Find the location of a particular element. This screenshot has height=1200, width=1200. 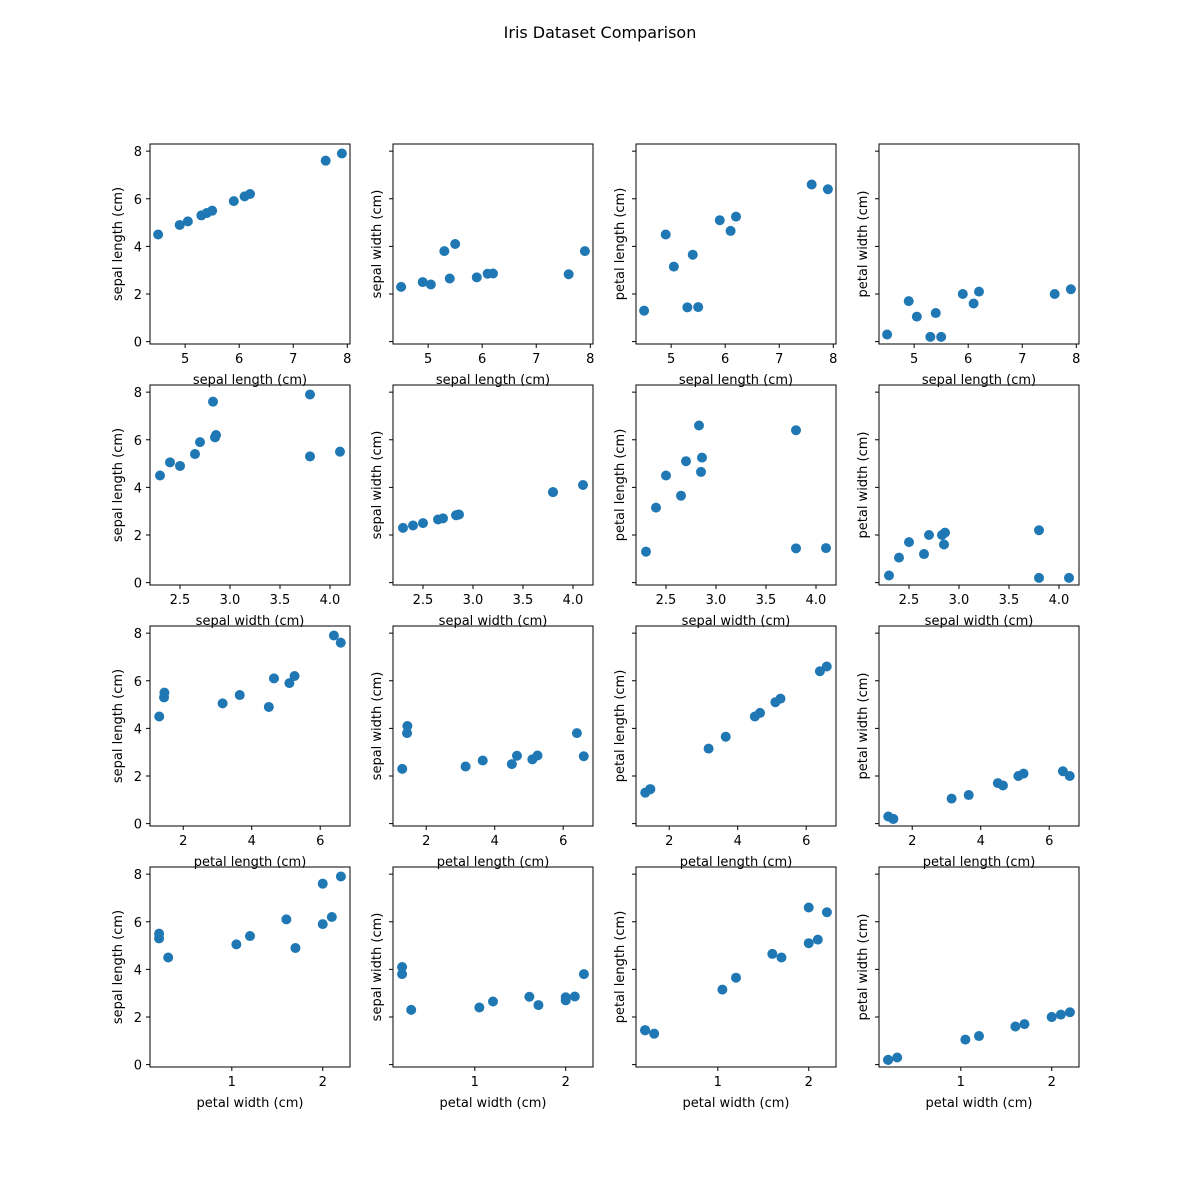

x-axis-label-petal-length-cm: petal length (cm) is located at coordinates (250, 862).